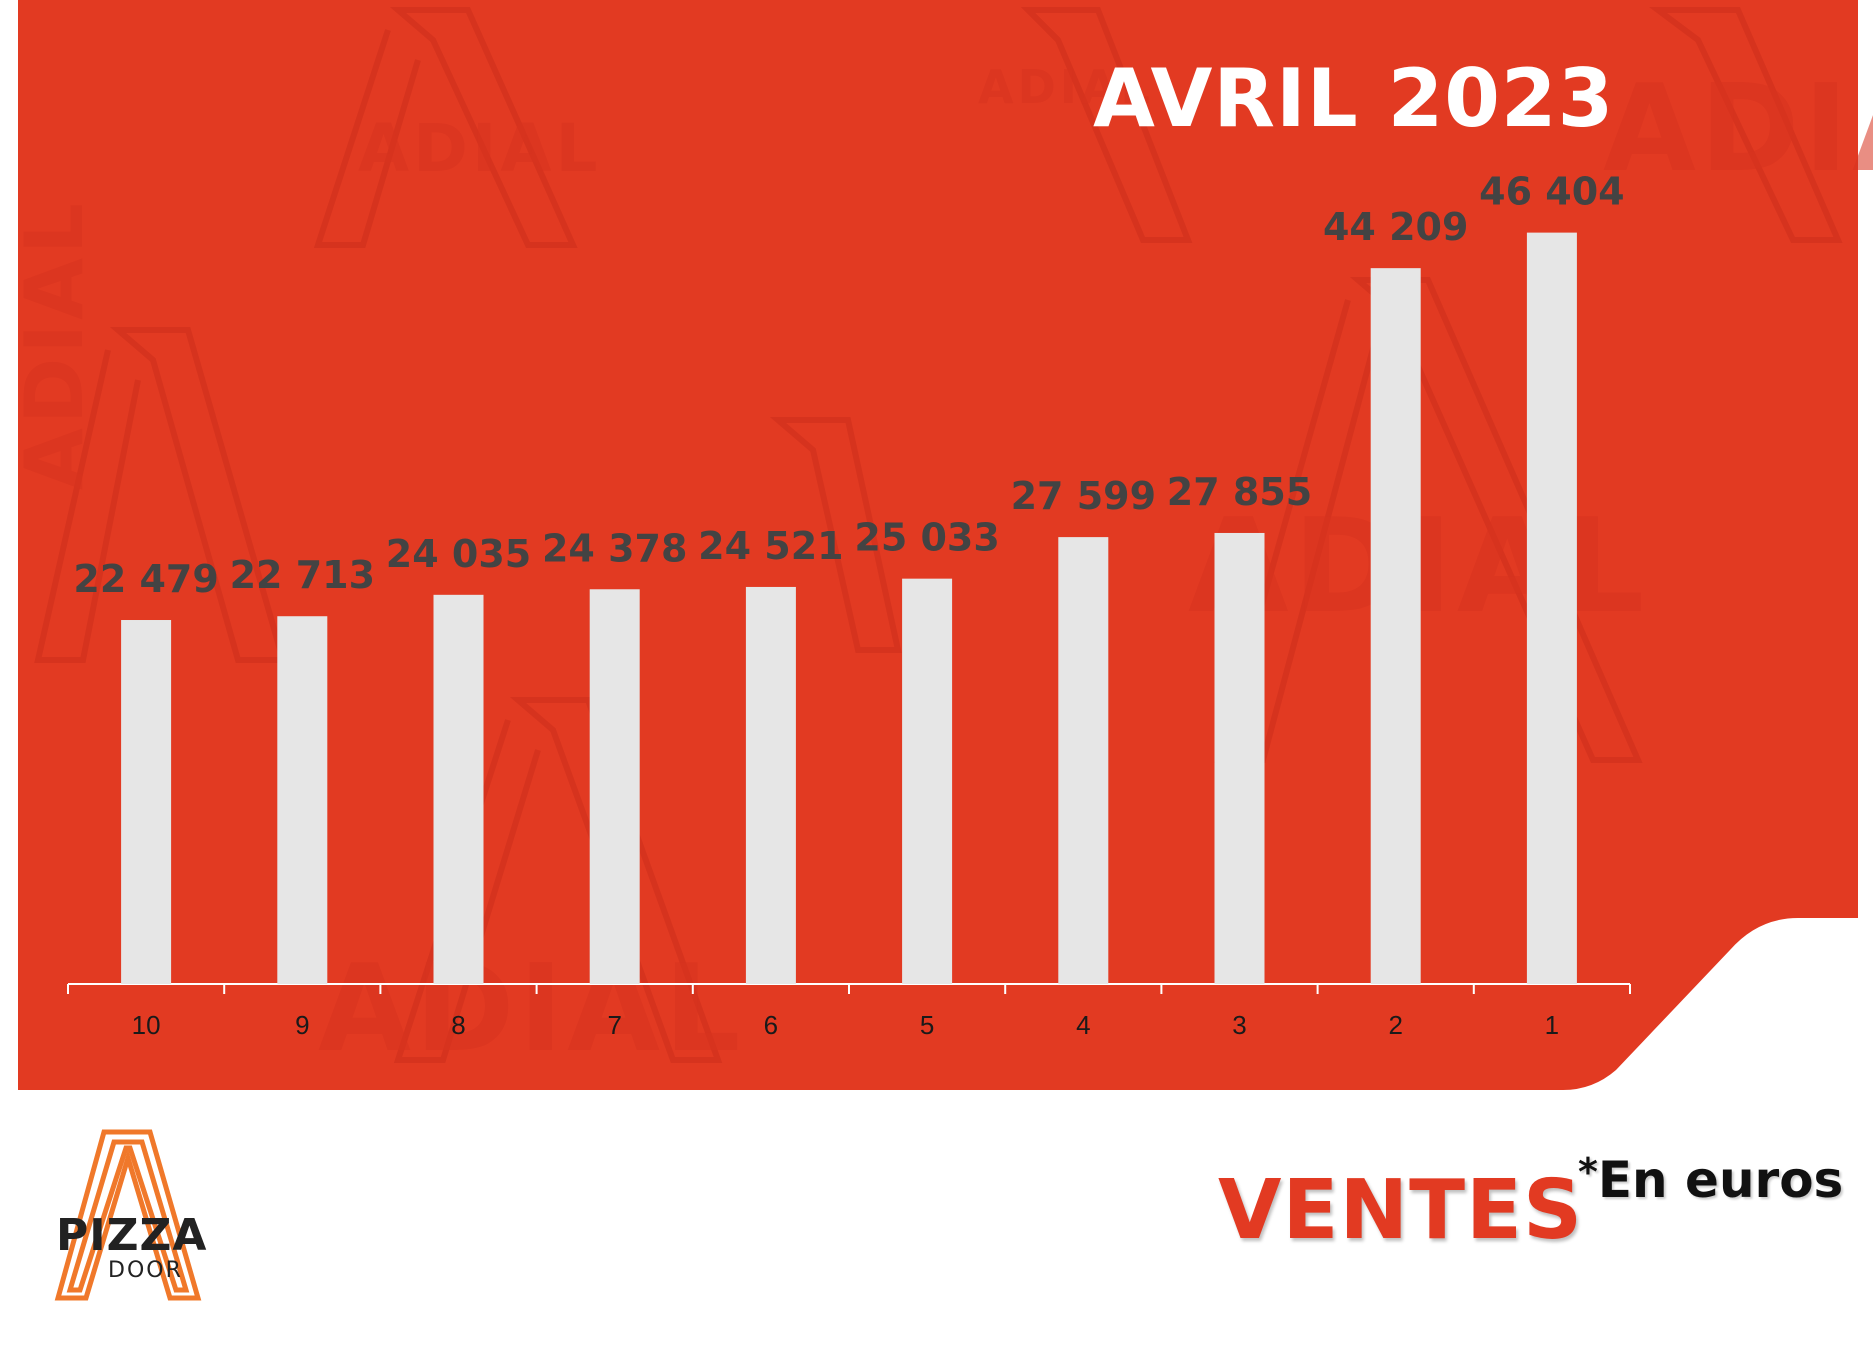 Image resolution: width=1873 pixels, height=1348 pixels. I want to click on logo-a-icon, so click(128, 1215).